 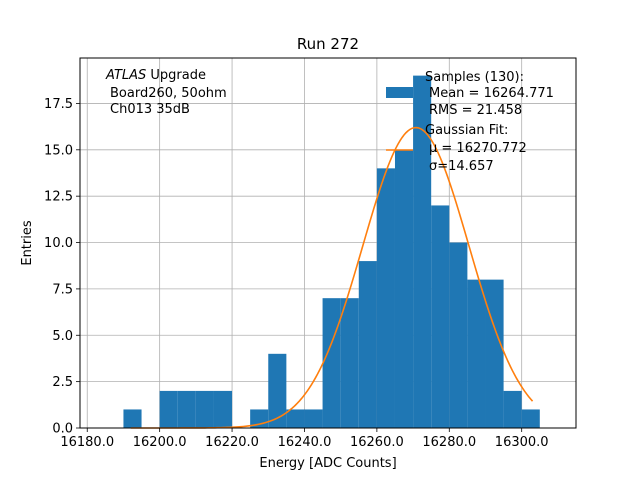 I want to click on annotation-italic: ATLAS, so click(x=125, y=75).